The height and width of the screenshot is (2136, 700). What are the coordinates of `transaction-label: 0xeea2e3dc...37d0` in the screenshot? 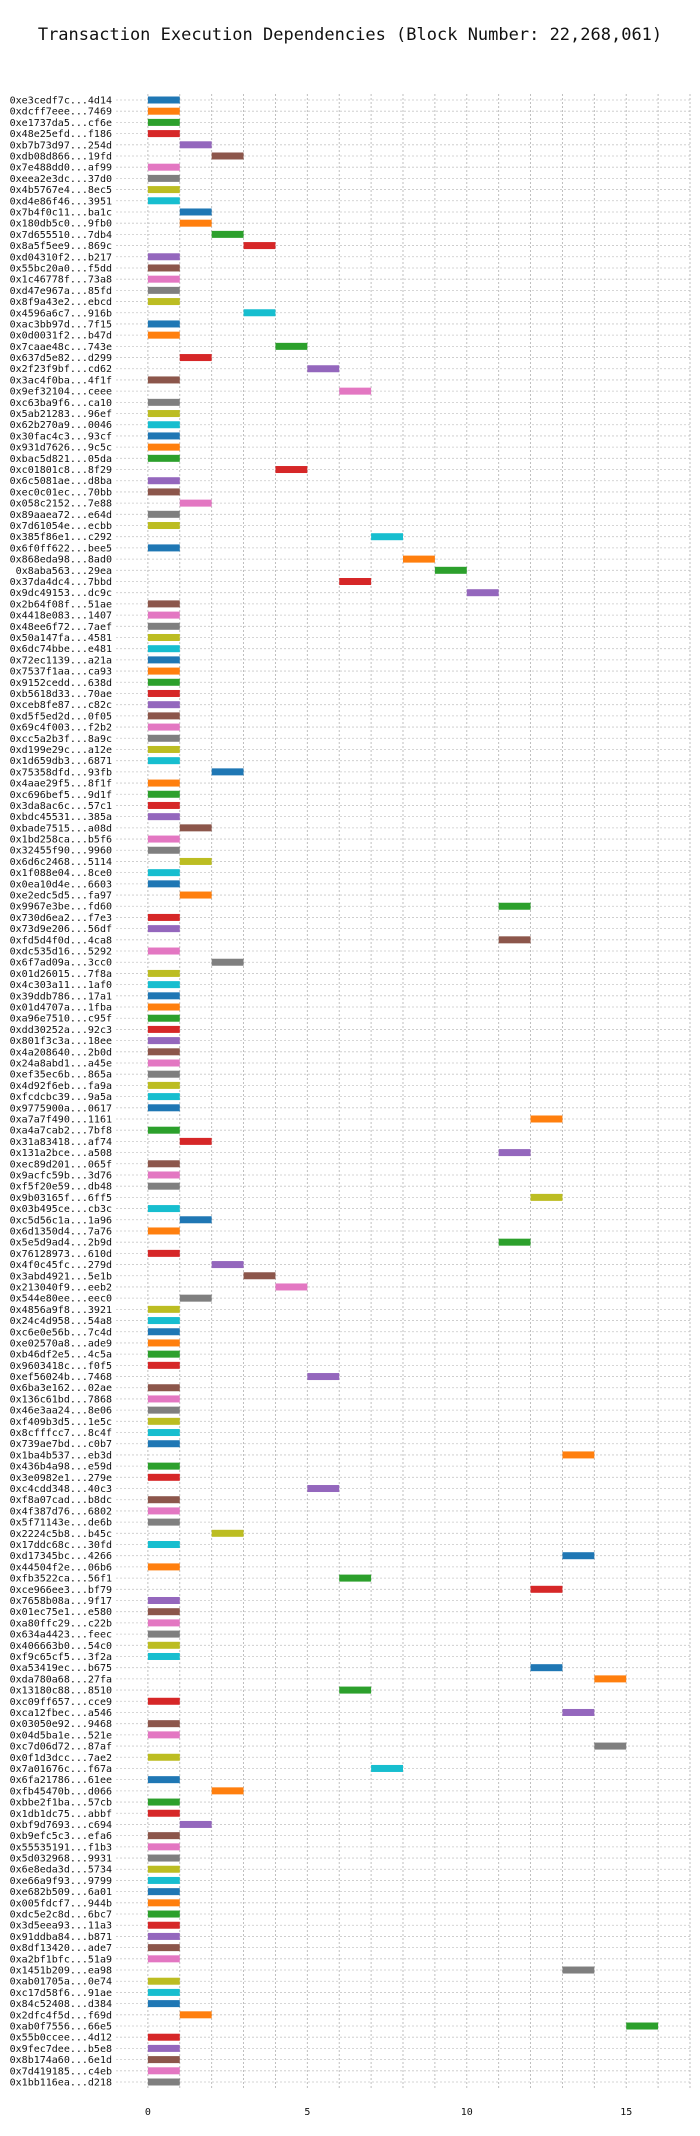 It's located at (61, 179).